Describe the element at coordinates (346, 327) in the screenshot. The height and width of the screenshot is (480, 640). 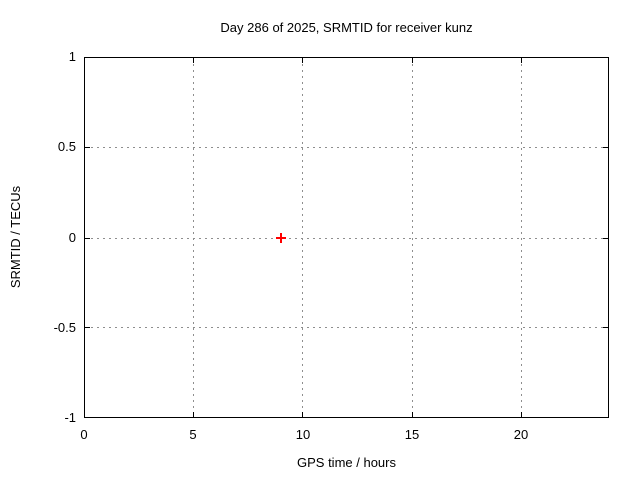
I see `gridline-y--0.5` at that location.